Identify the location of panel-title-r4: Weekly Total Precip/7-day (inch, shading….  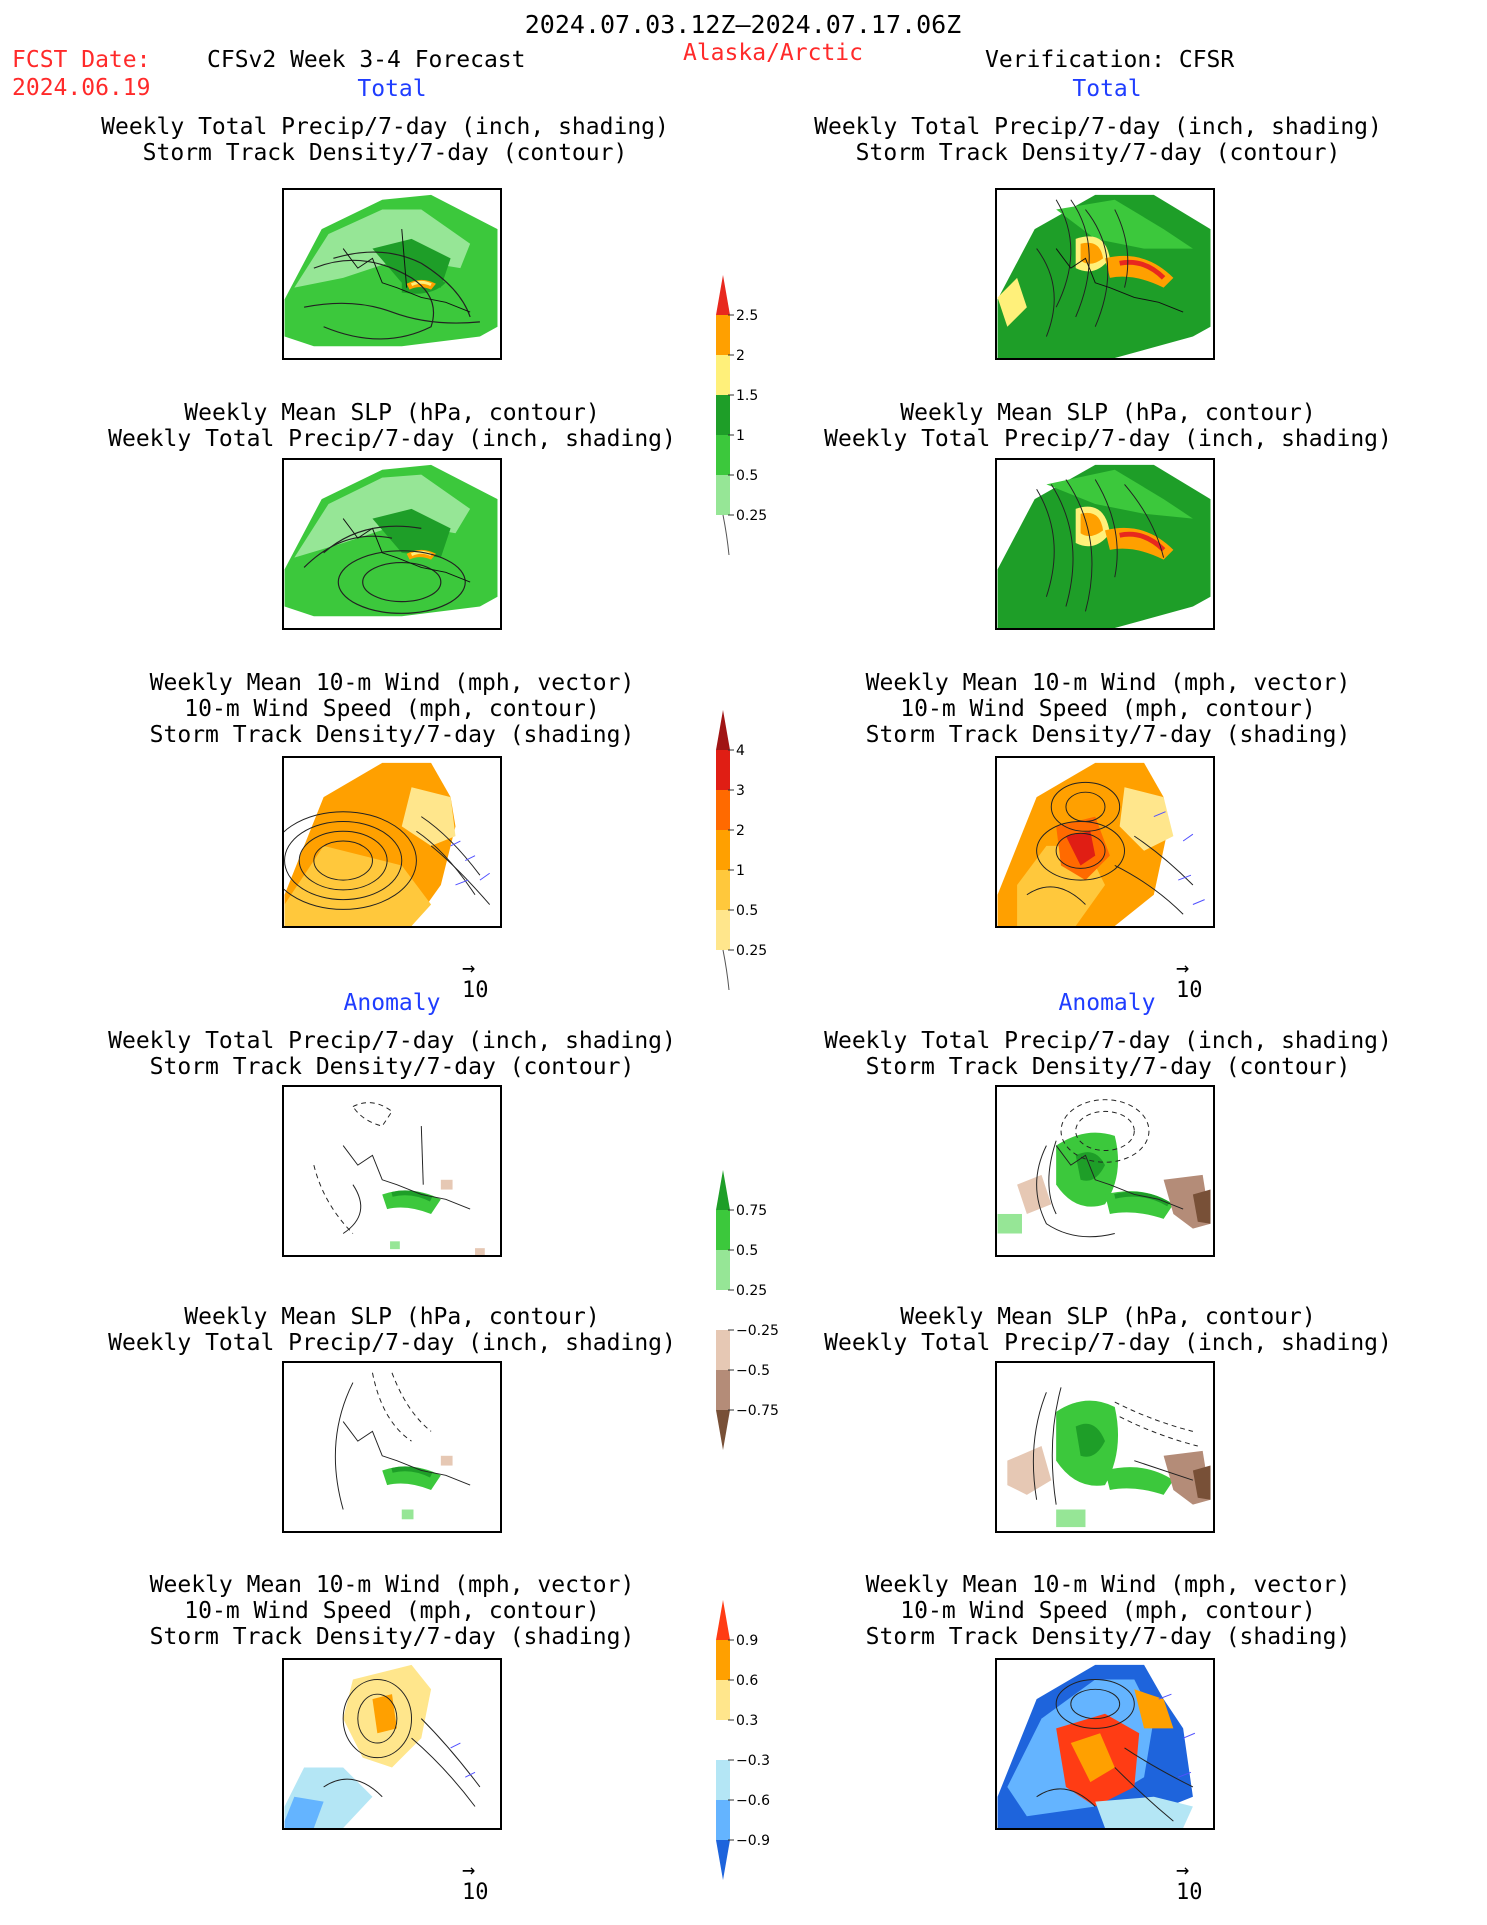
(1108, 1054).